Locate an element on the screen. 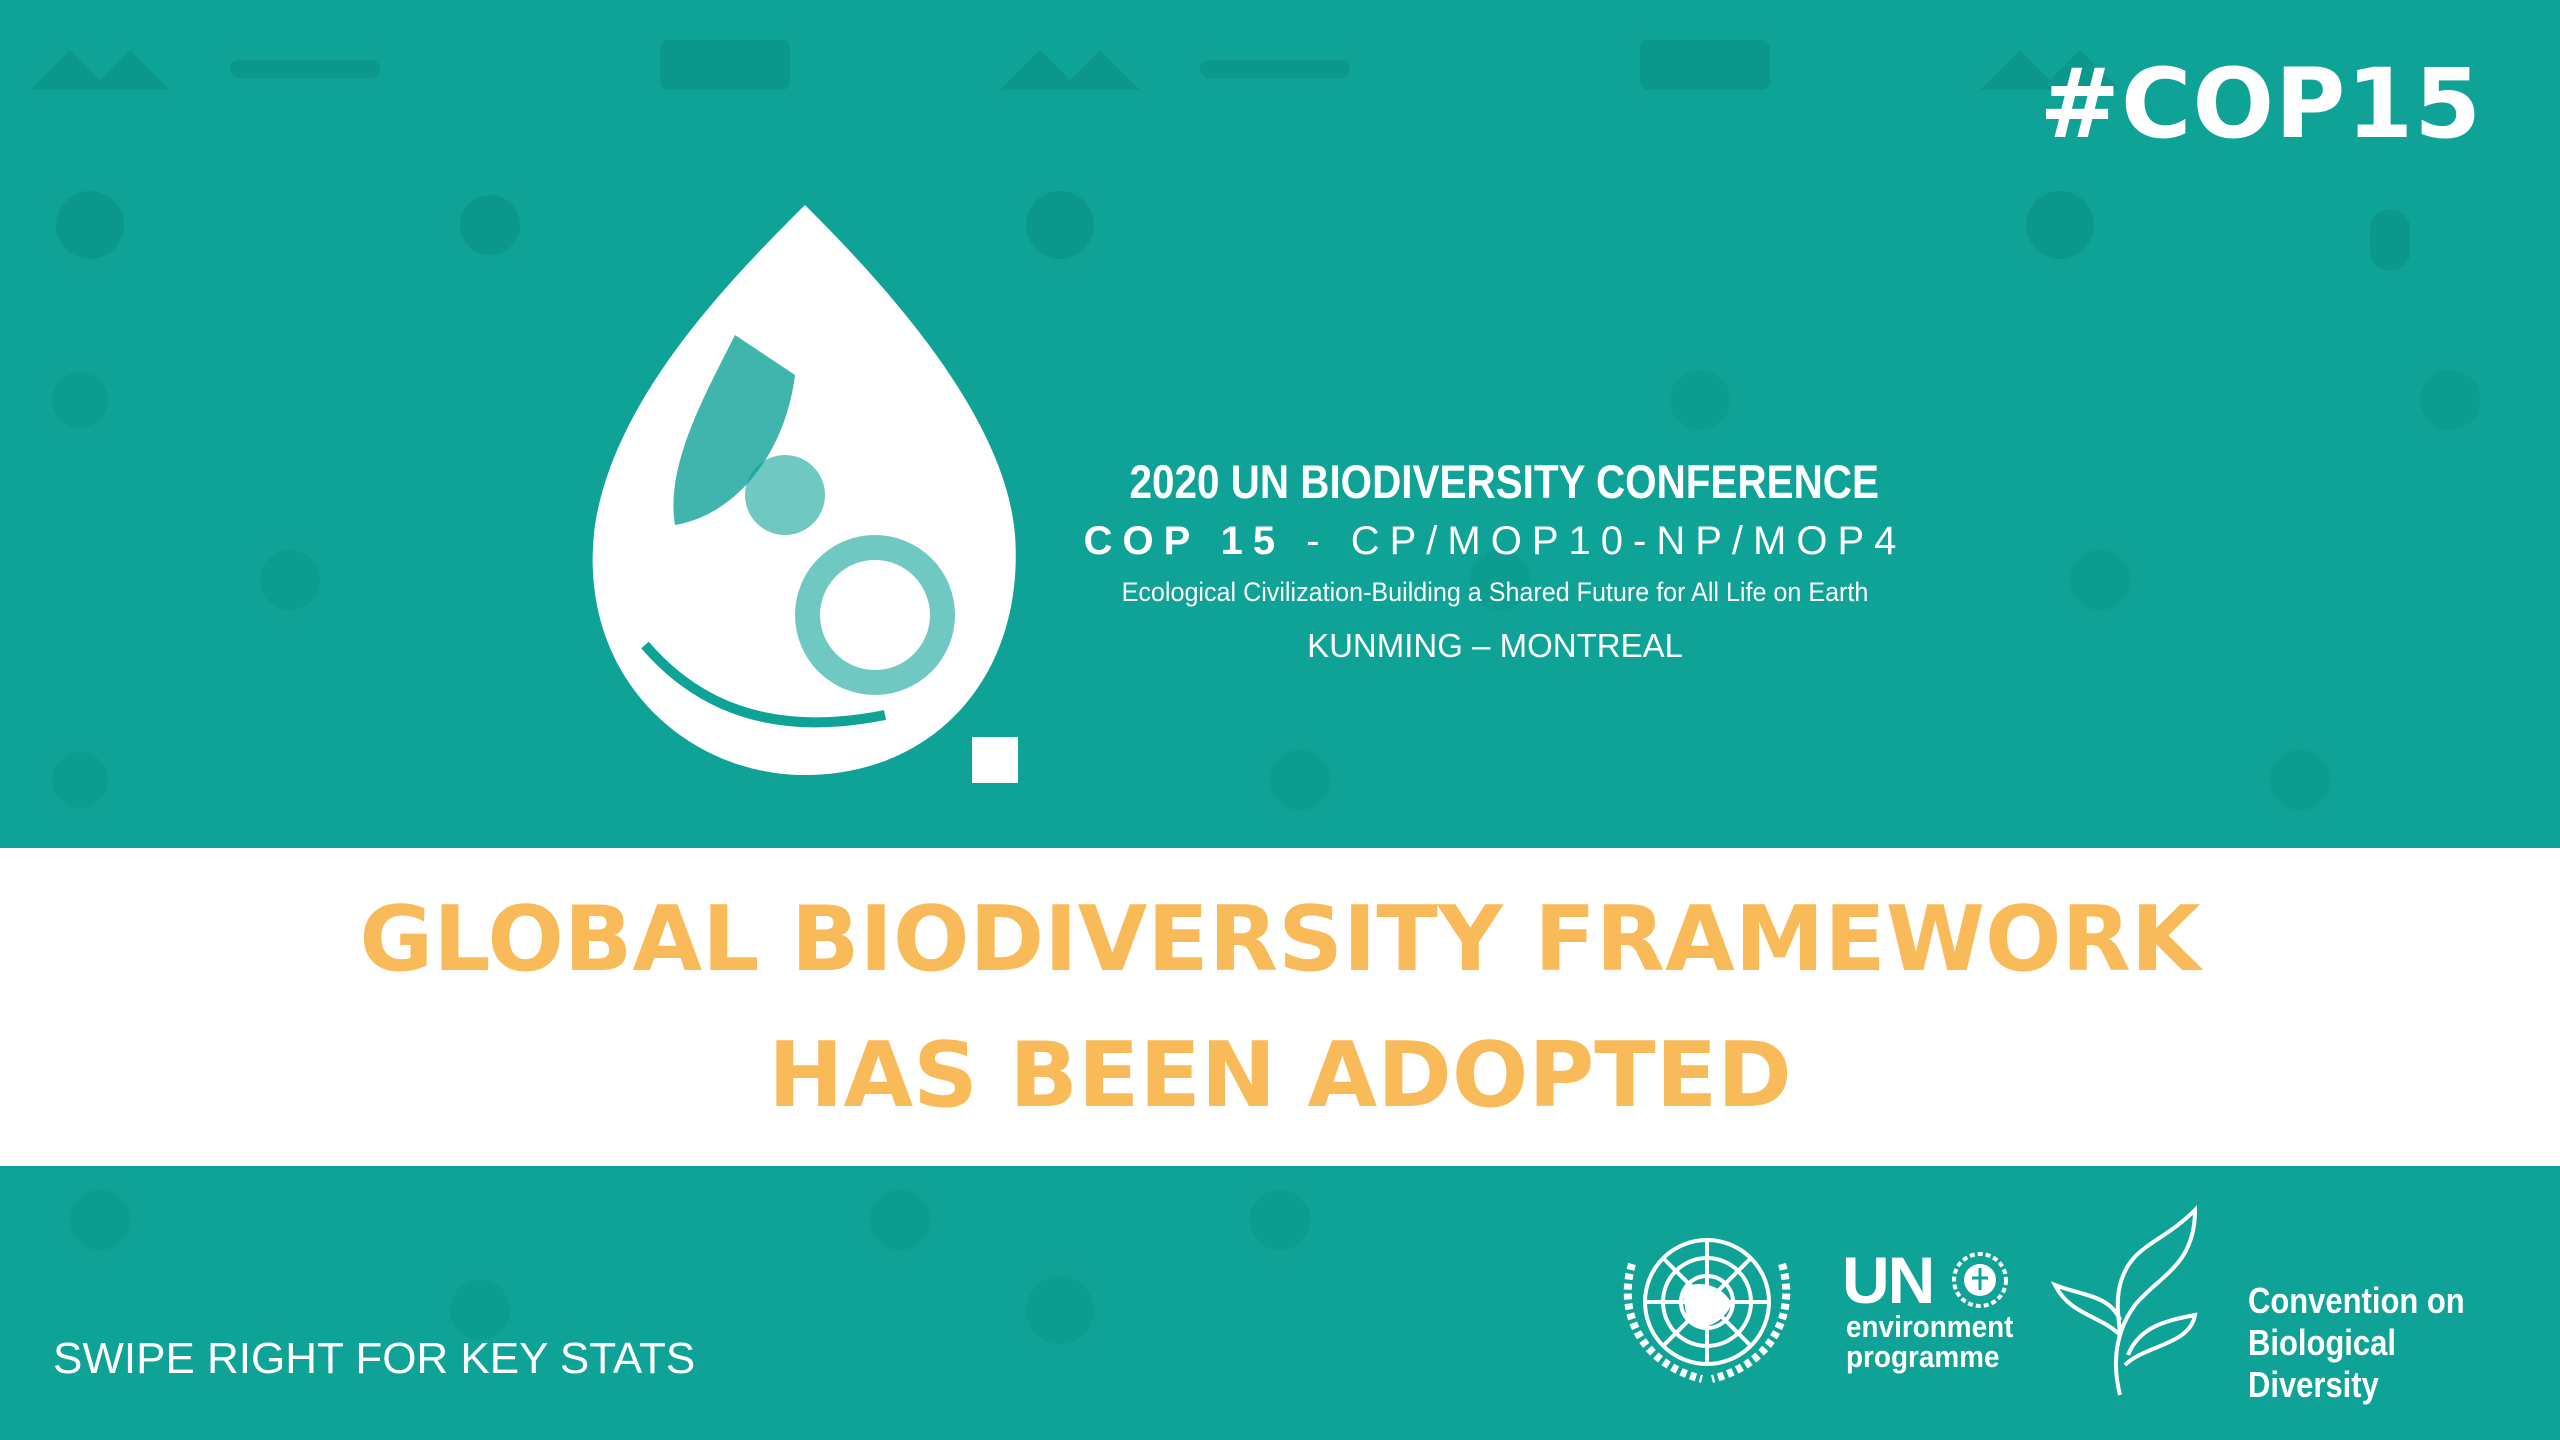  conference-sessions: COP 15 - CP/MOP10-NP/MOP4 is located at coordinates (1495, 541).